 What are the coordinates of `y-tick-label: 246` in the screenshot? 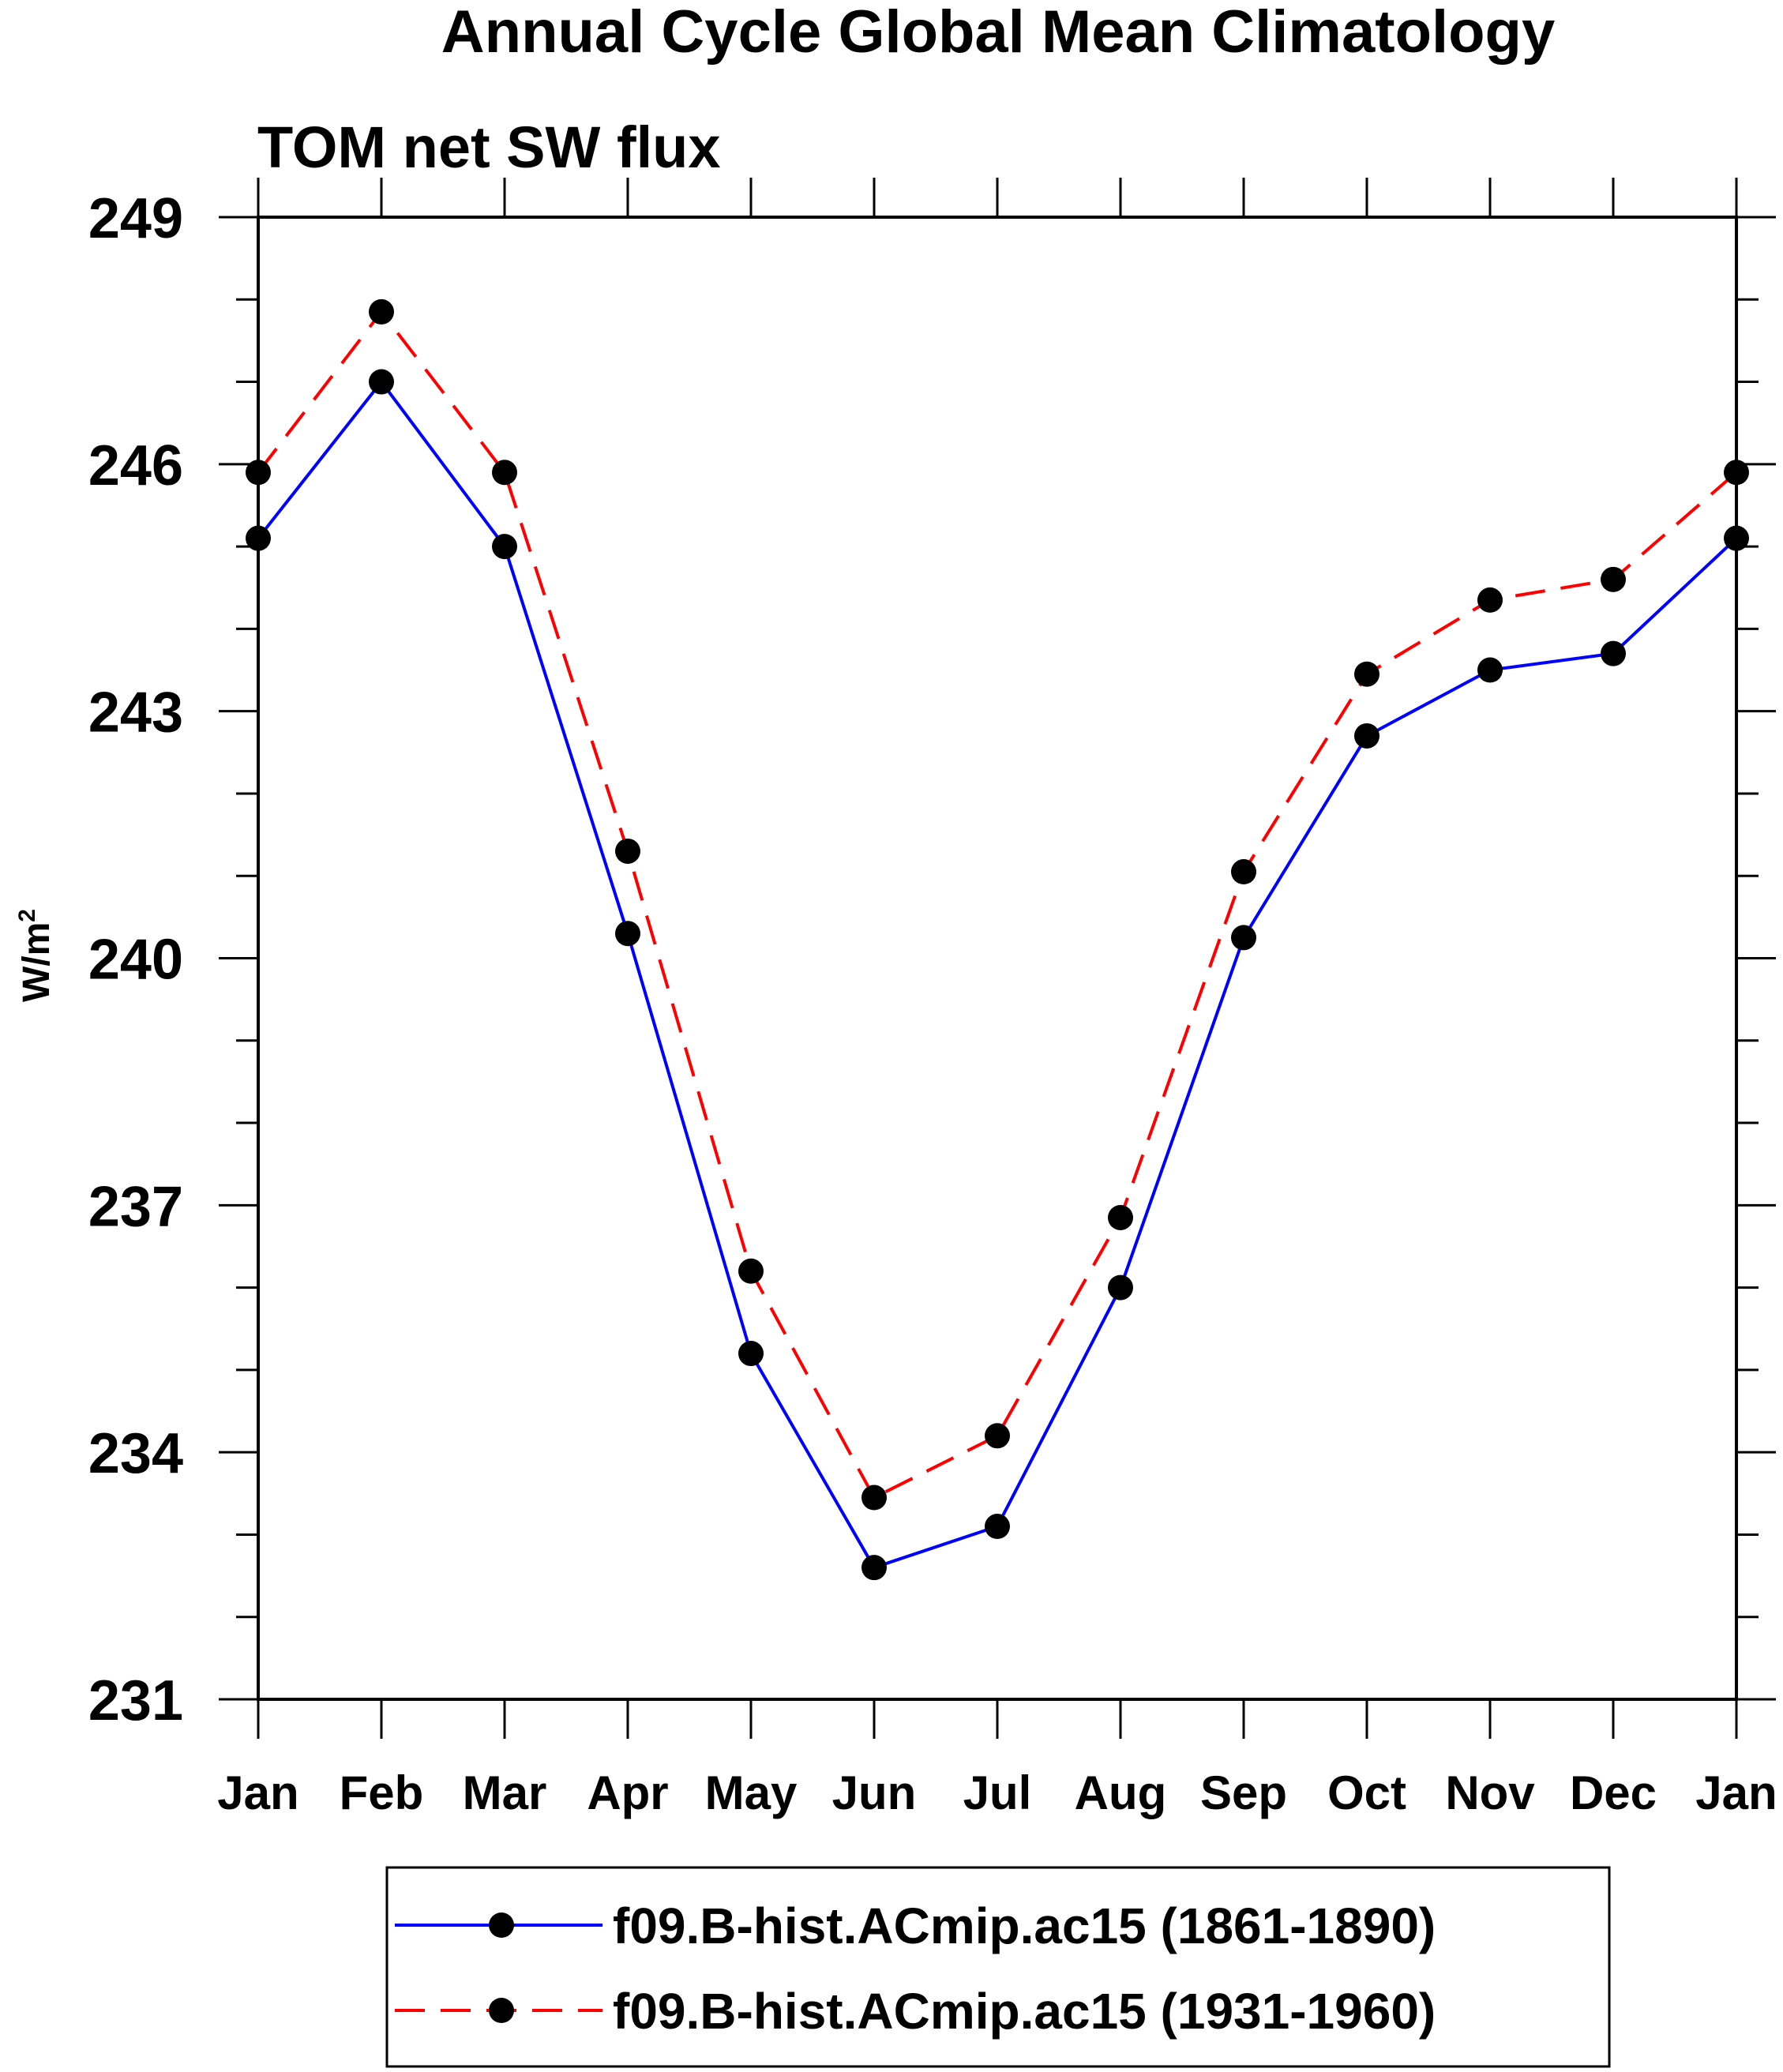 It's located at (136, 465).